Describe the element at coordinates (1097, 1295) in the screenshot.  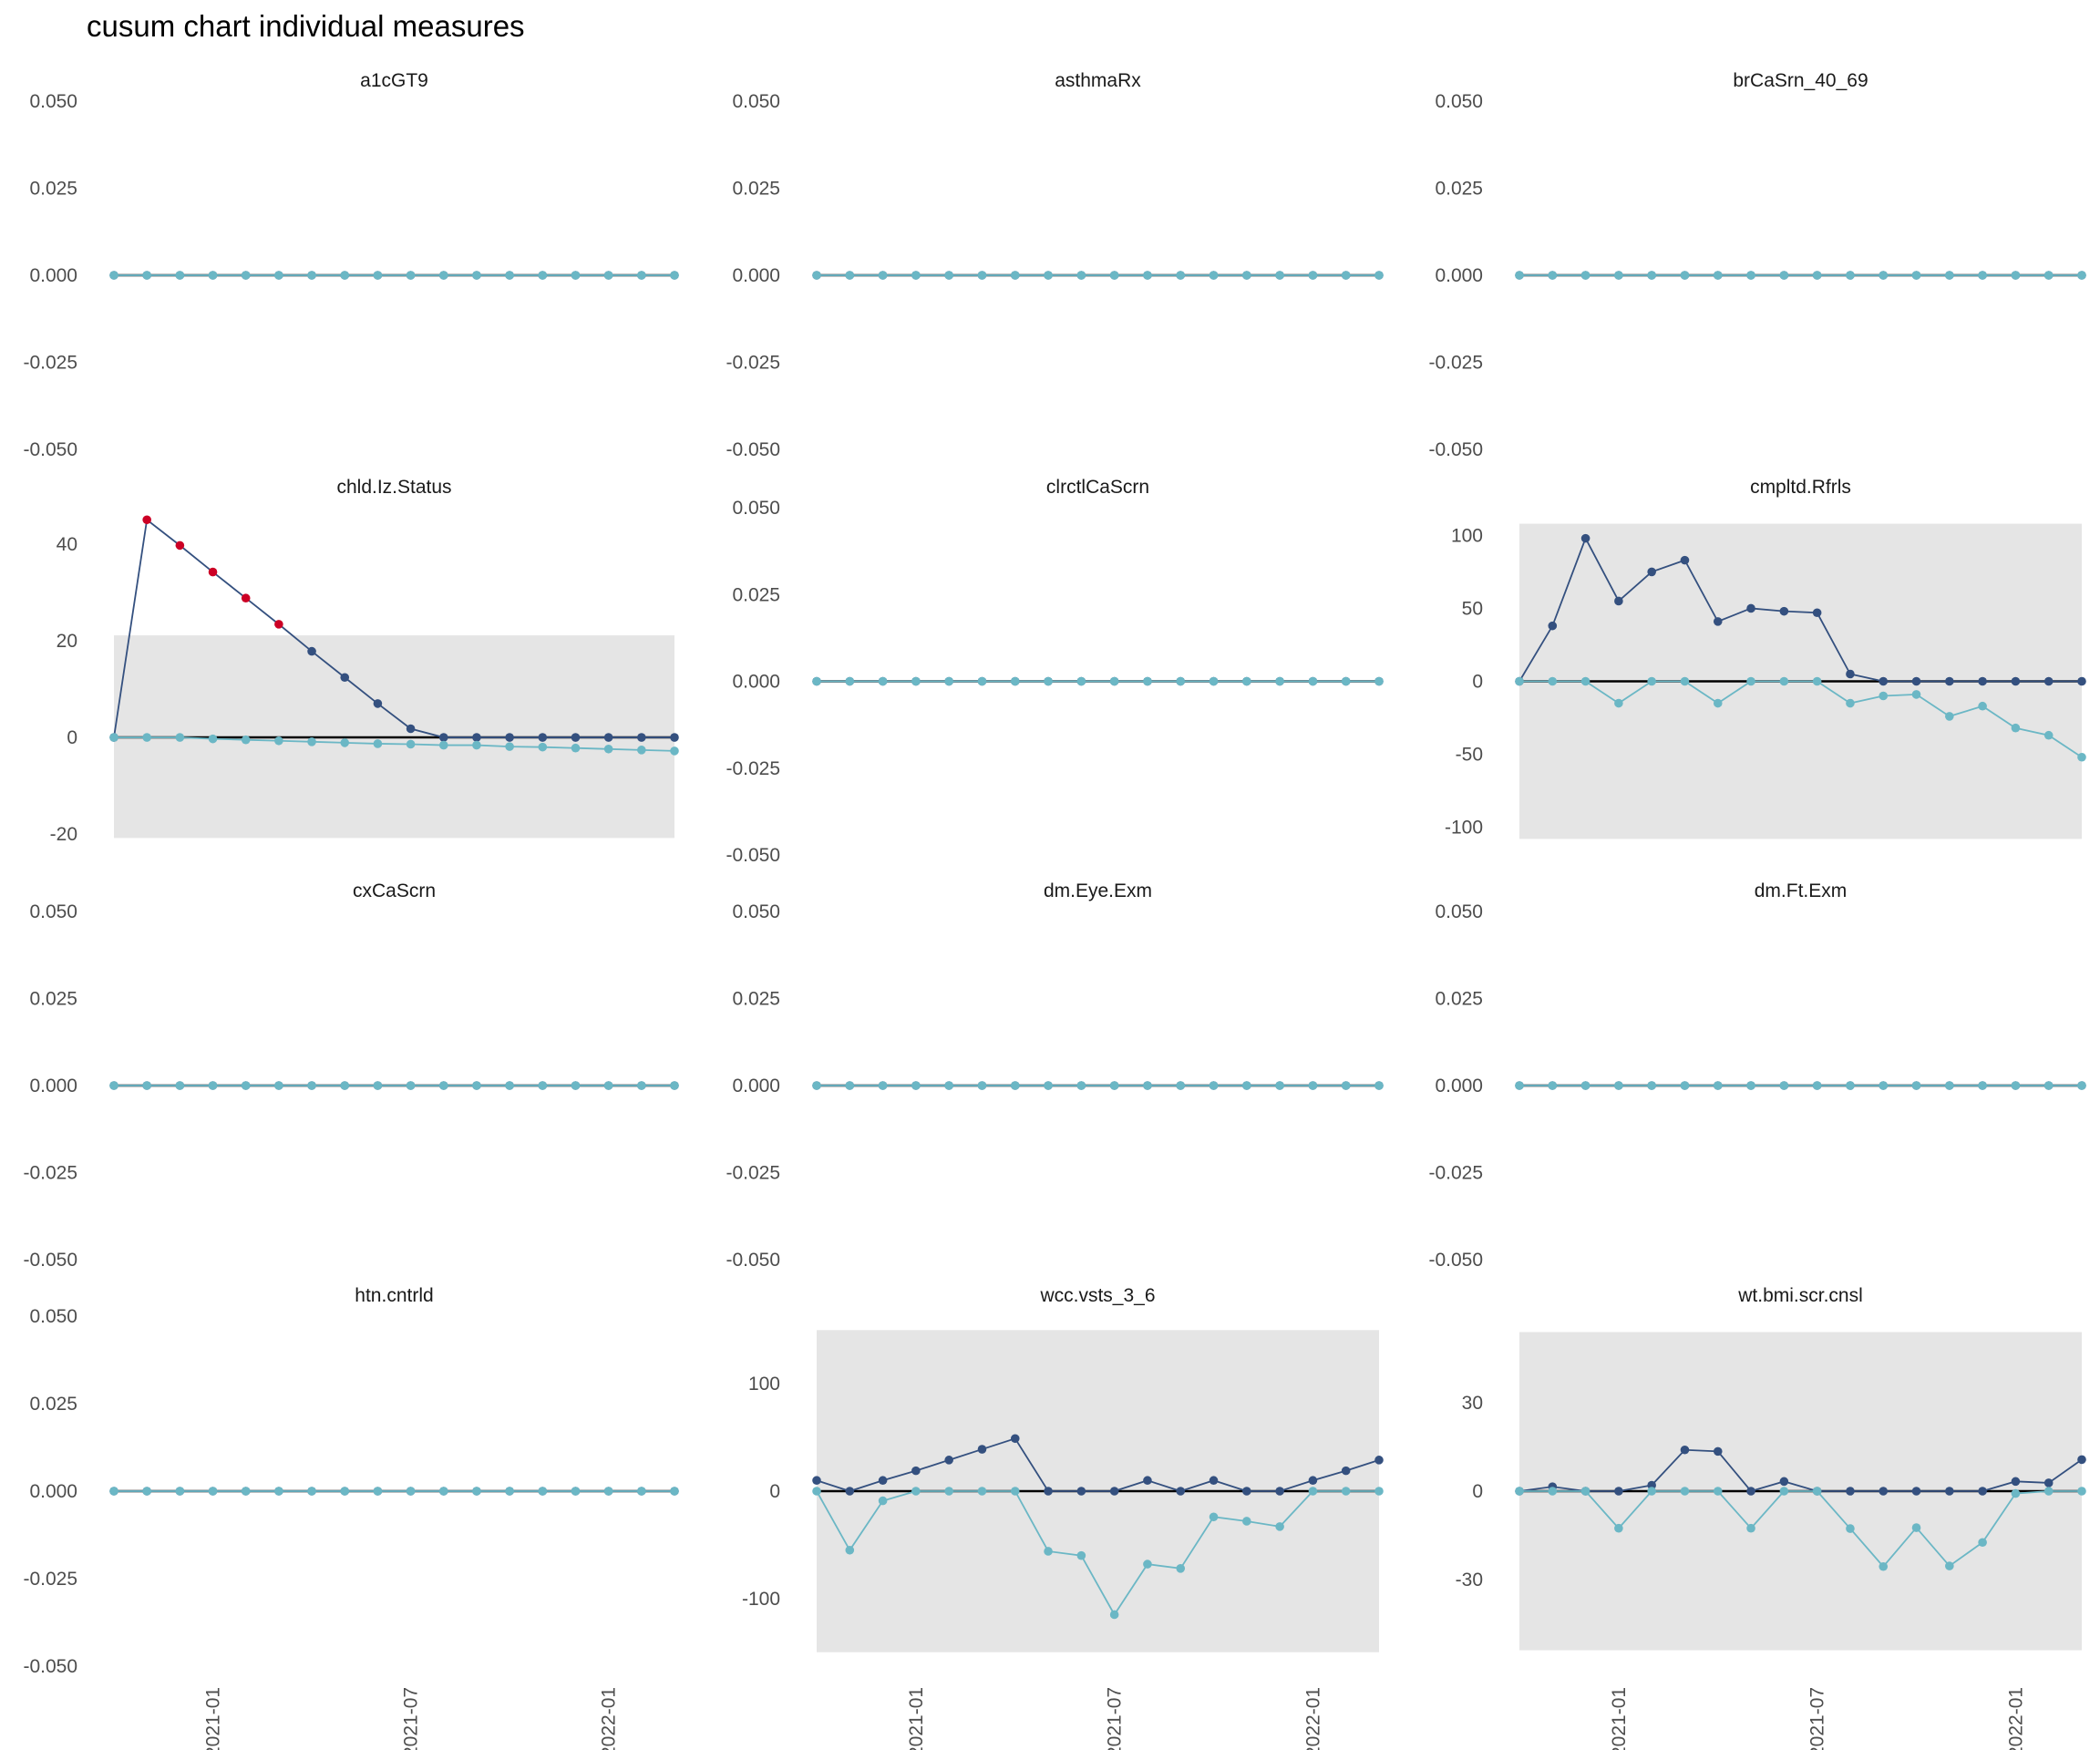
I see `panel-title: wcc.vsts_3_6` at that location.